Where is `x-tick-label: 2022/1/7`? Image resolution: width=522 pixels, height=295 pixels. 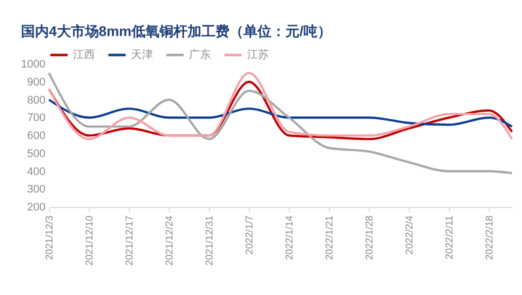 x-tick-label: 2022/1/7 is located at coordinates (250, 234).